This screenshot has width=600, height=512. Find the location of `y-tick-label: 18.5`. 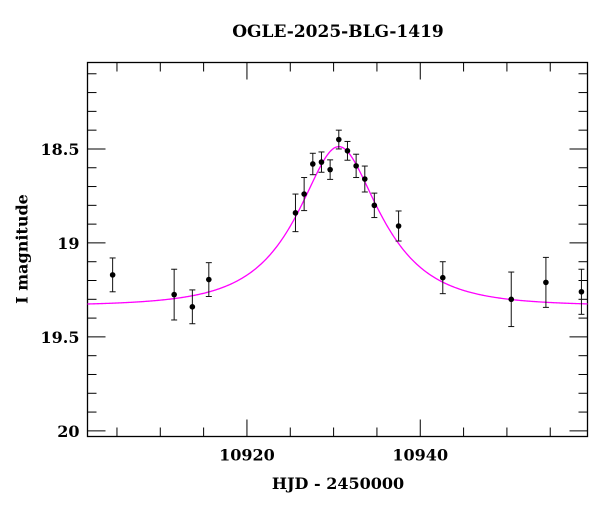

y-tick-label: 18.5 is located at coordinates (60, 149).